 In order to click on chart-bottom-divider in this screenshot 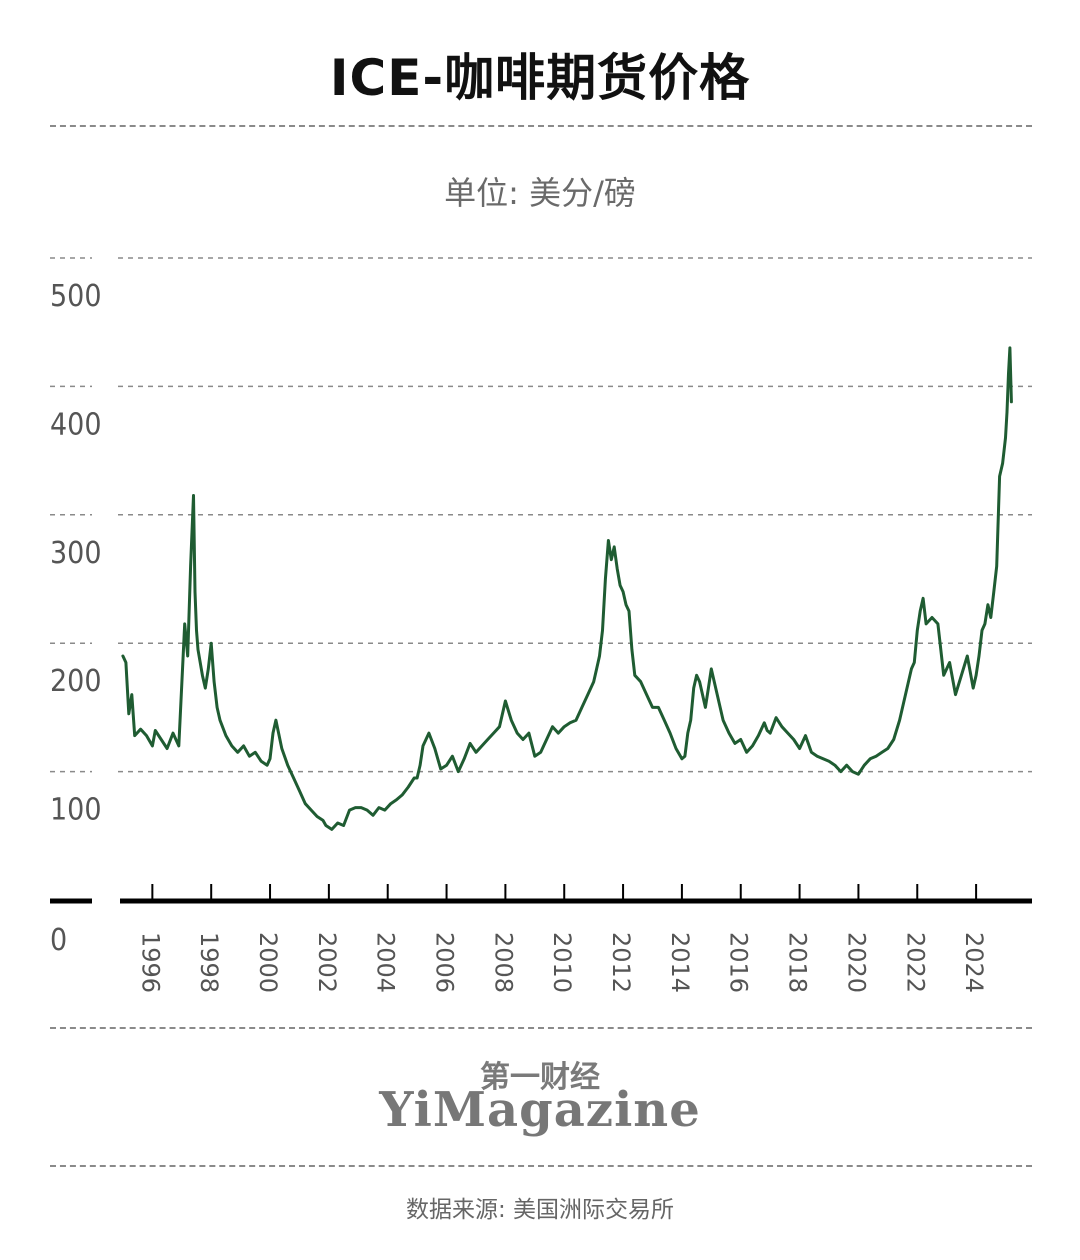, I will do `click(541, 1028)`.